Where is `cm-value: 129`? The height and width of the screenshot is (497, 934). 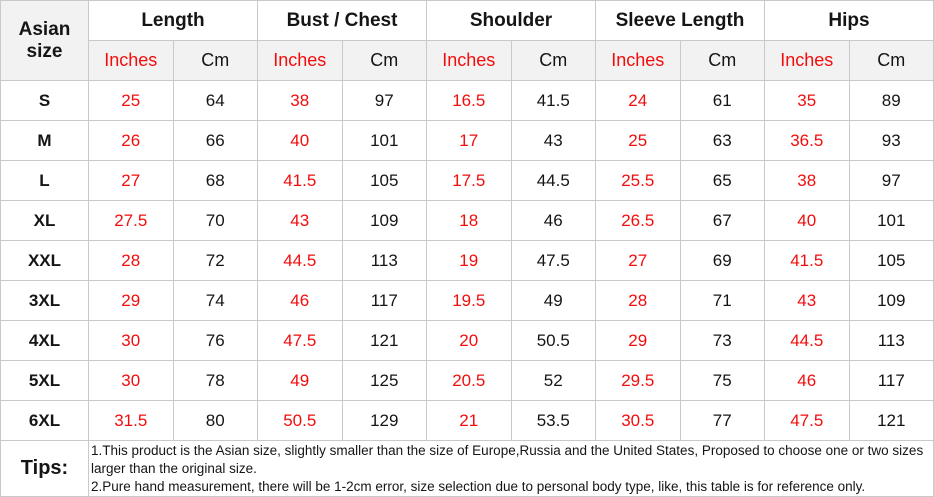
cm-value: 129 is located at coordinates (384, 420).